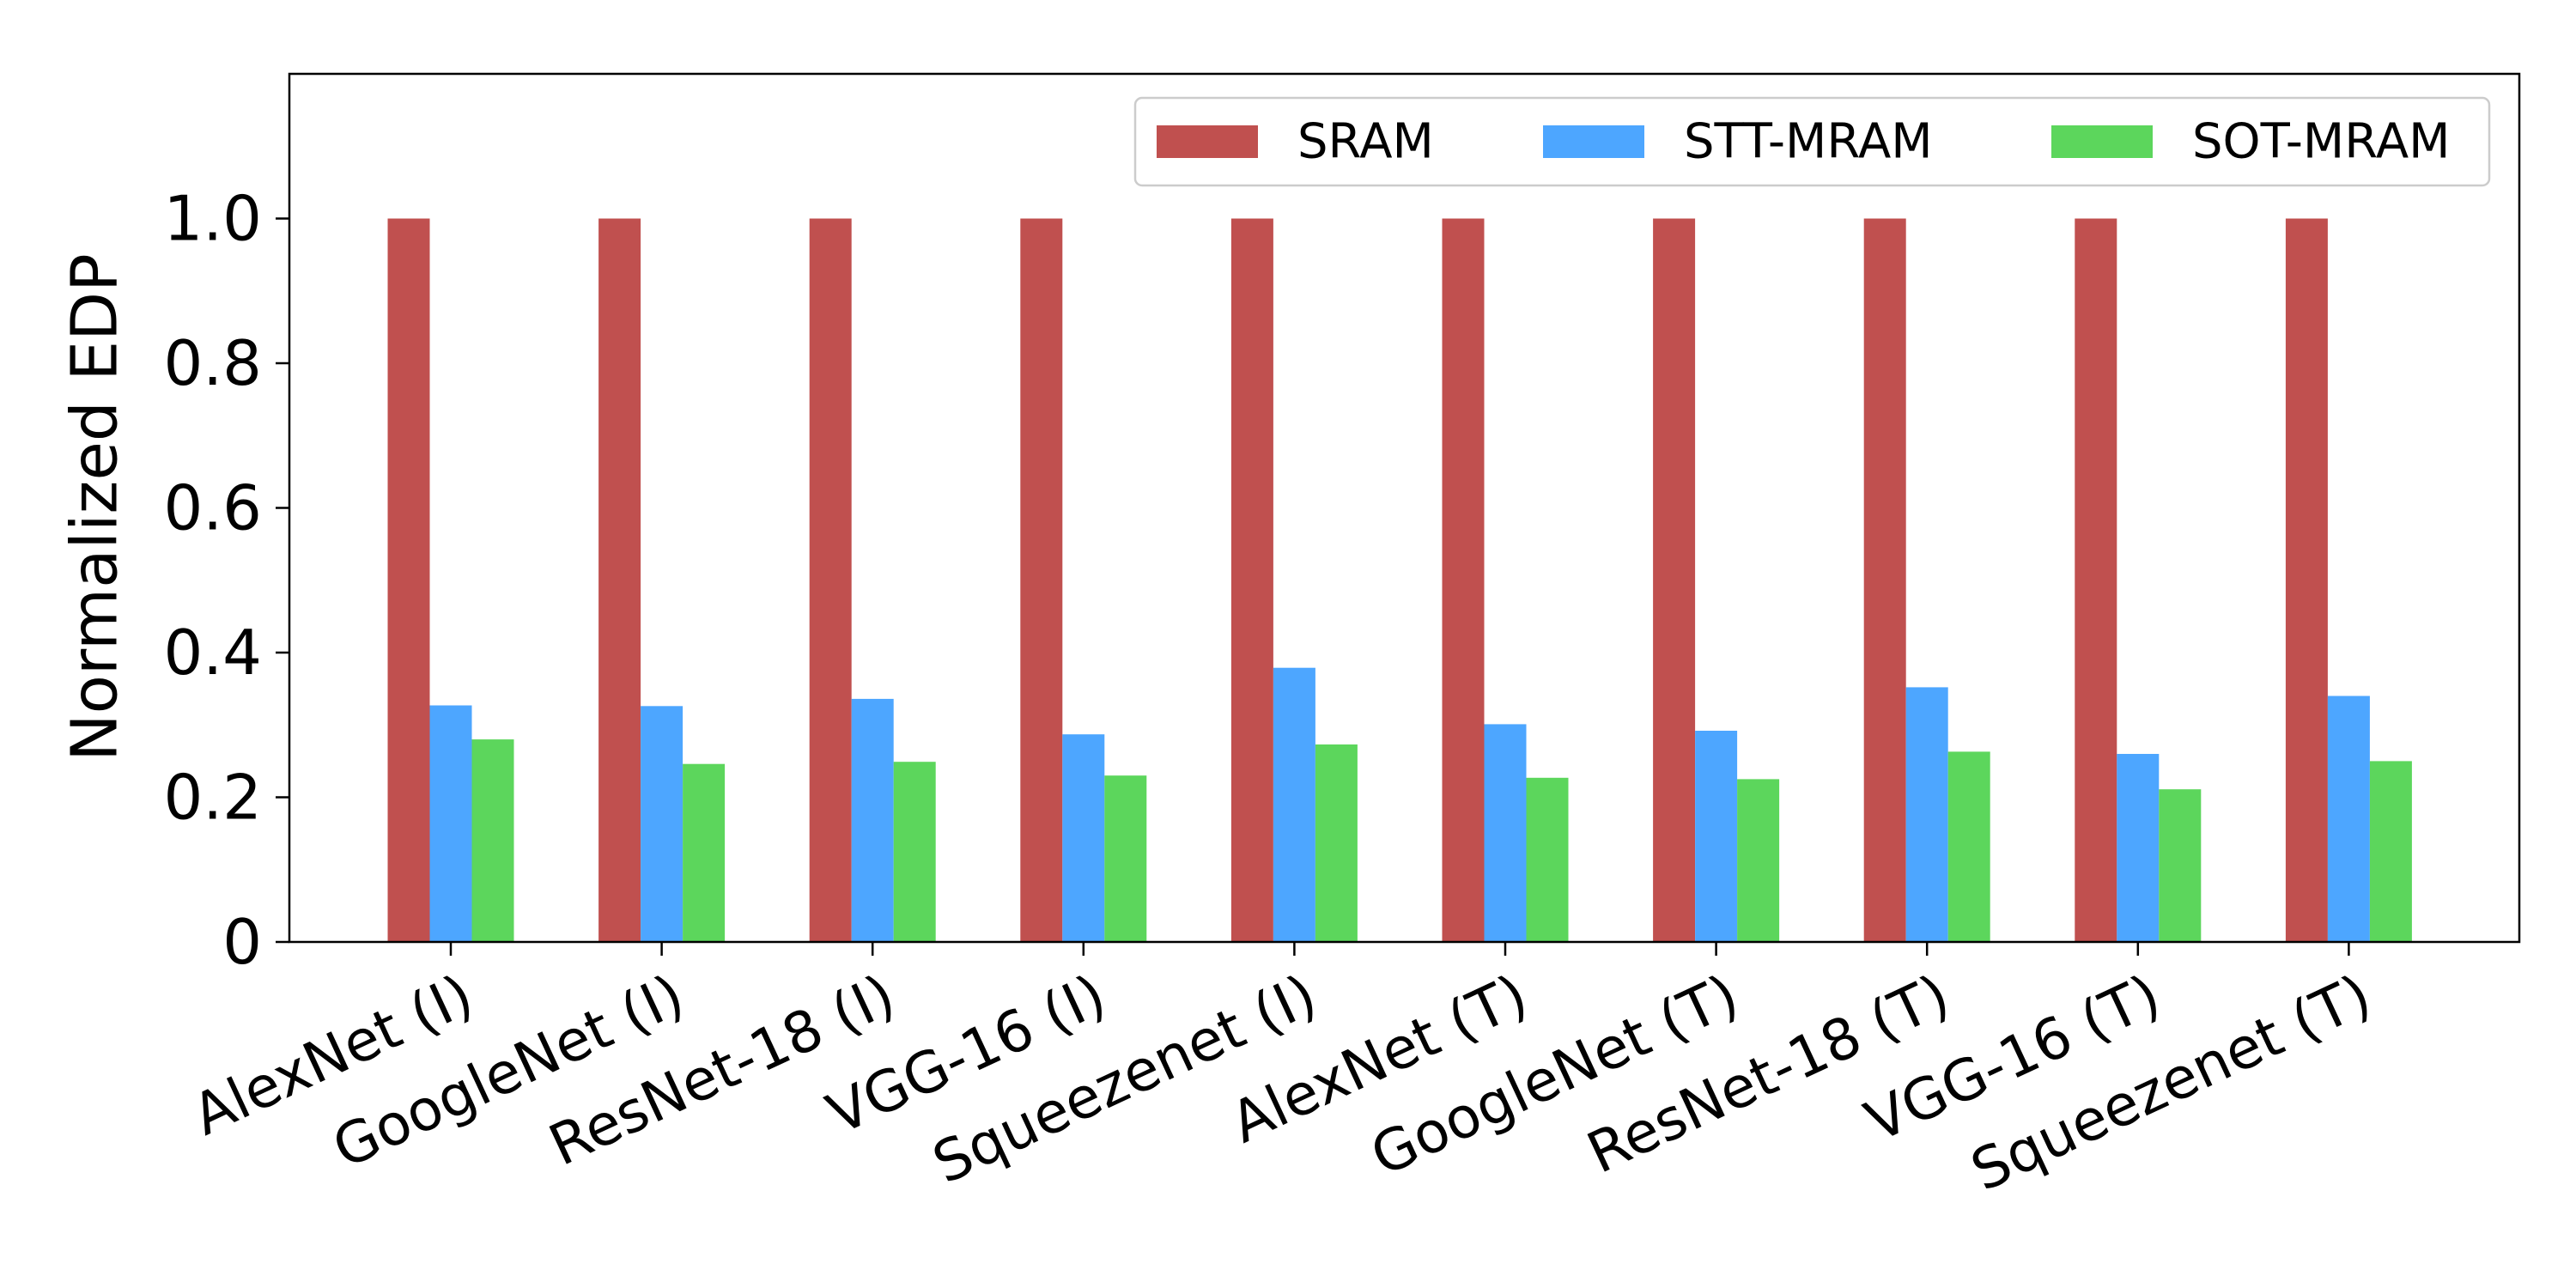  Describe the element at coordinates (1365, 142) in the screenshot. I see `legend-label-sram: SRAM` at that location.